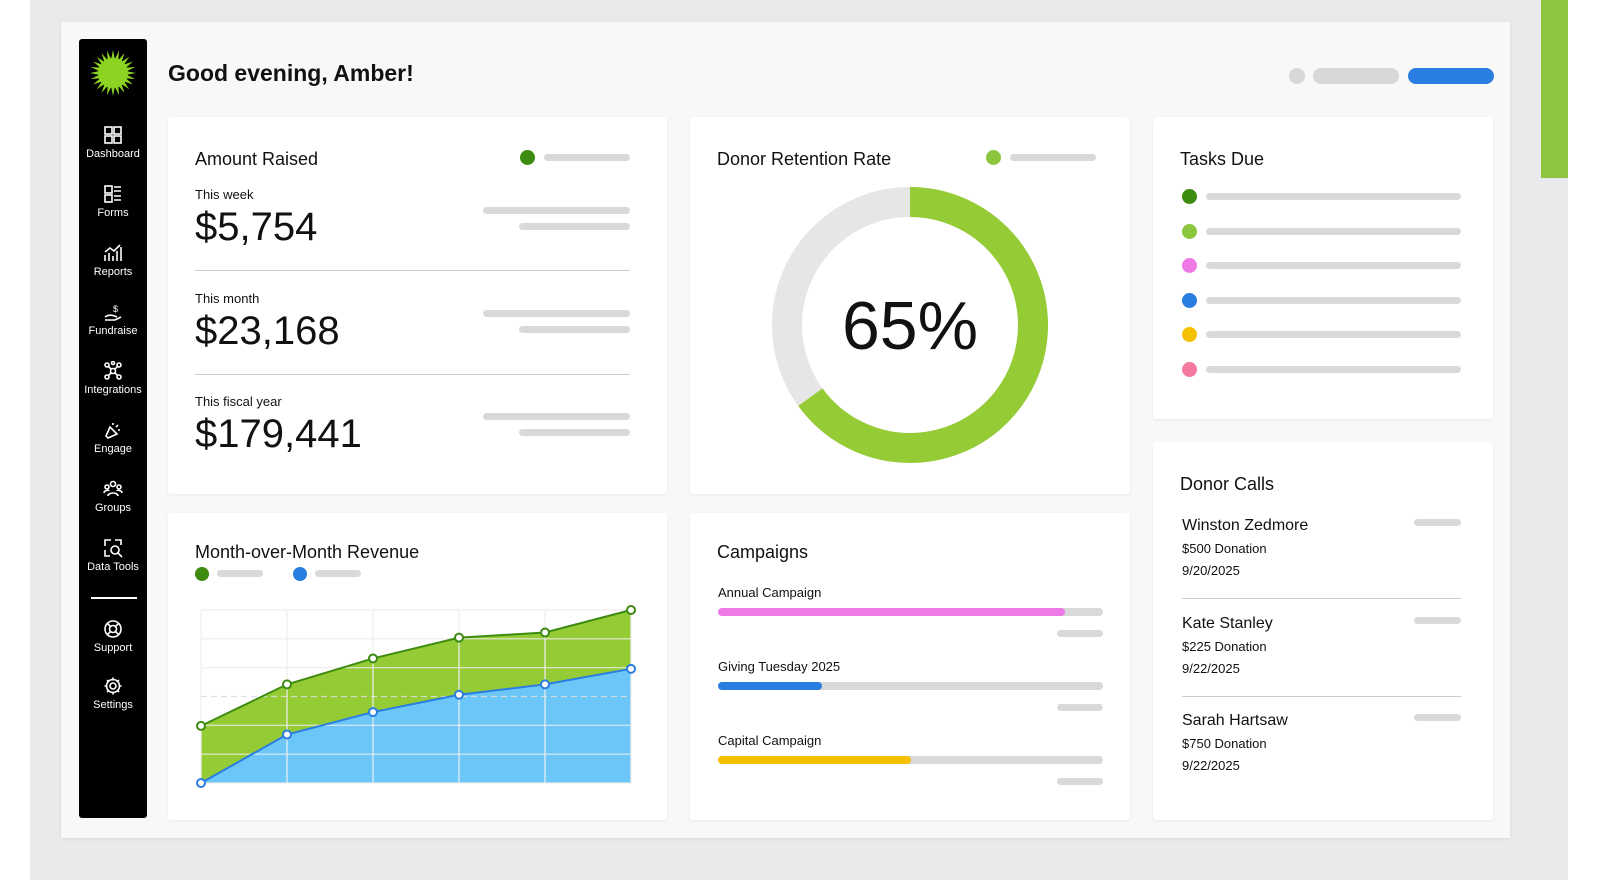  I want to click on gear-icon, so click(113, 686).